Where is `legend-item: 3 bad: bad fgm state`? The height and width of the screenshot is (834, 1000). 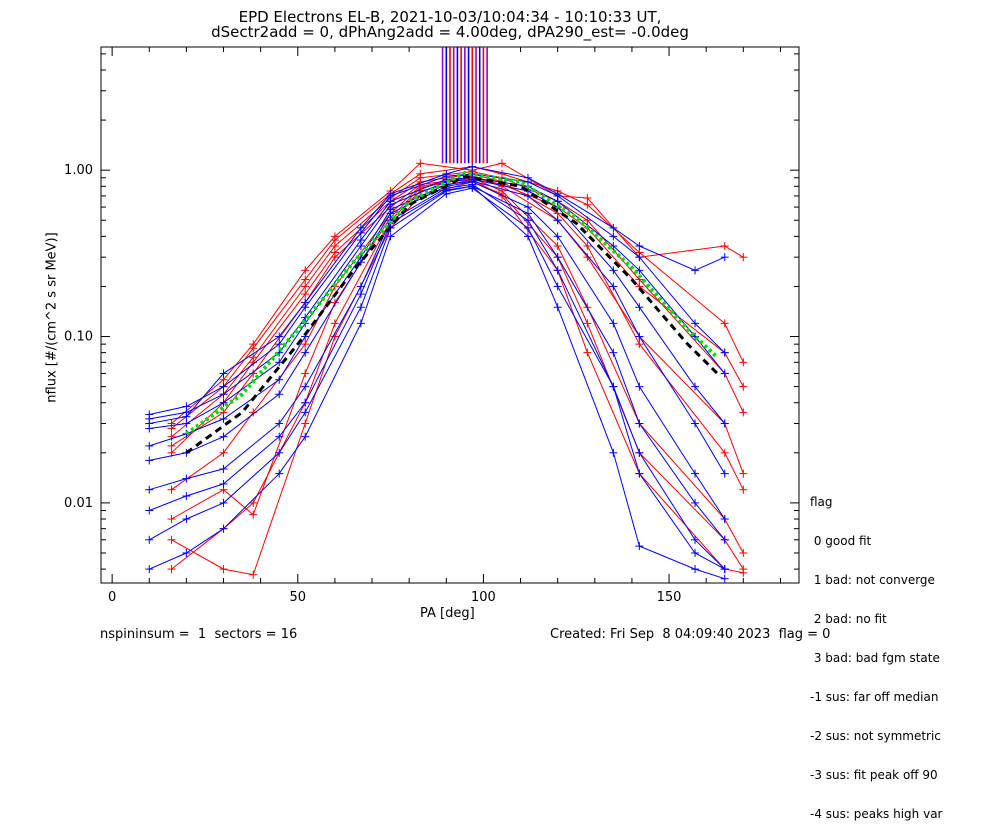
legend-item: 3 bad: bad fgm state is located at coordinates (875, 658).